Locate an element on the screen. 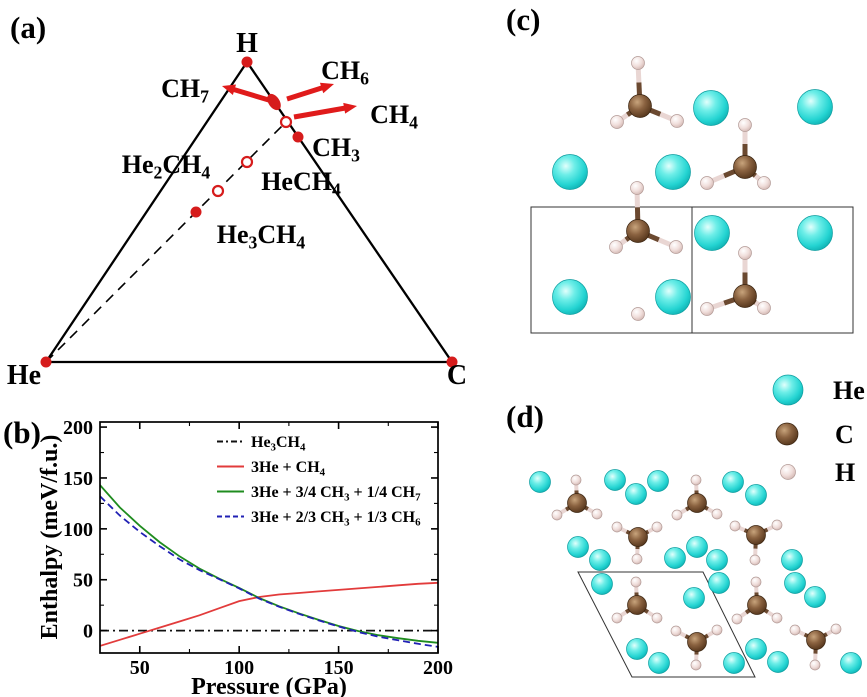 The image size is (867, 697). x-tick-label: 200 is located at coordinates (438, 668).